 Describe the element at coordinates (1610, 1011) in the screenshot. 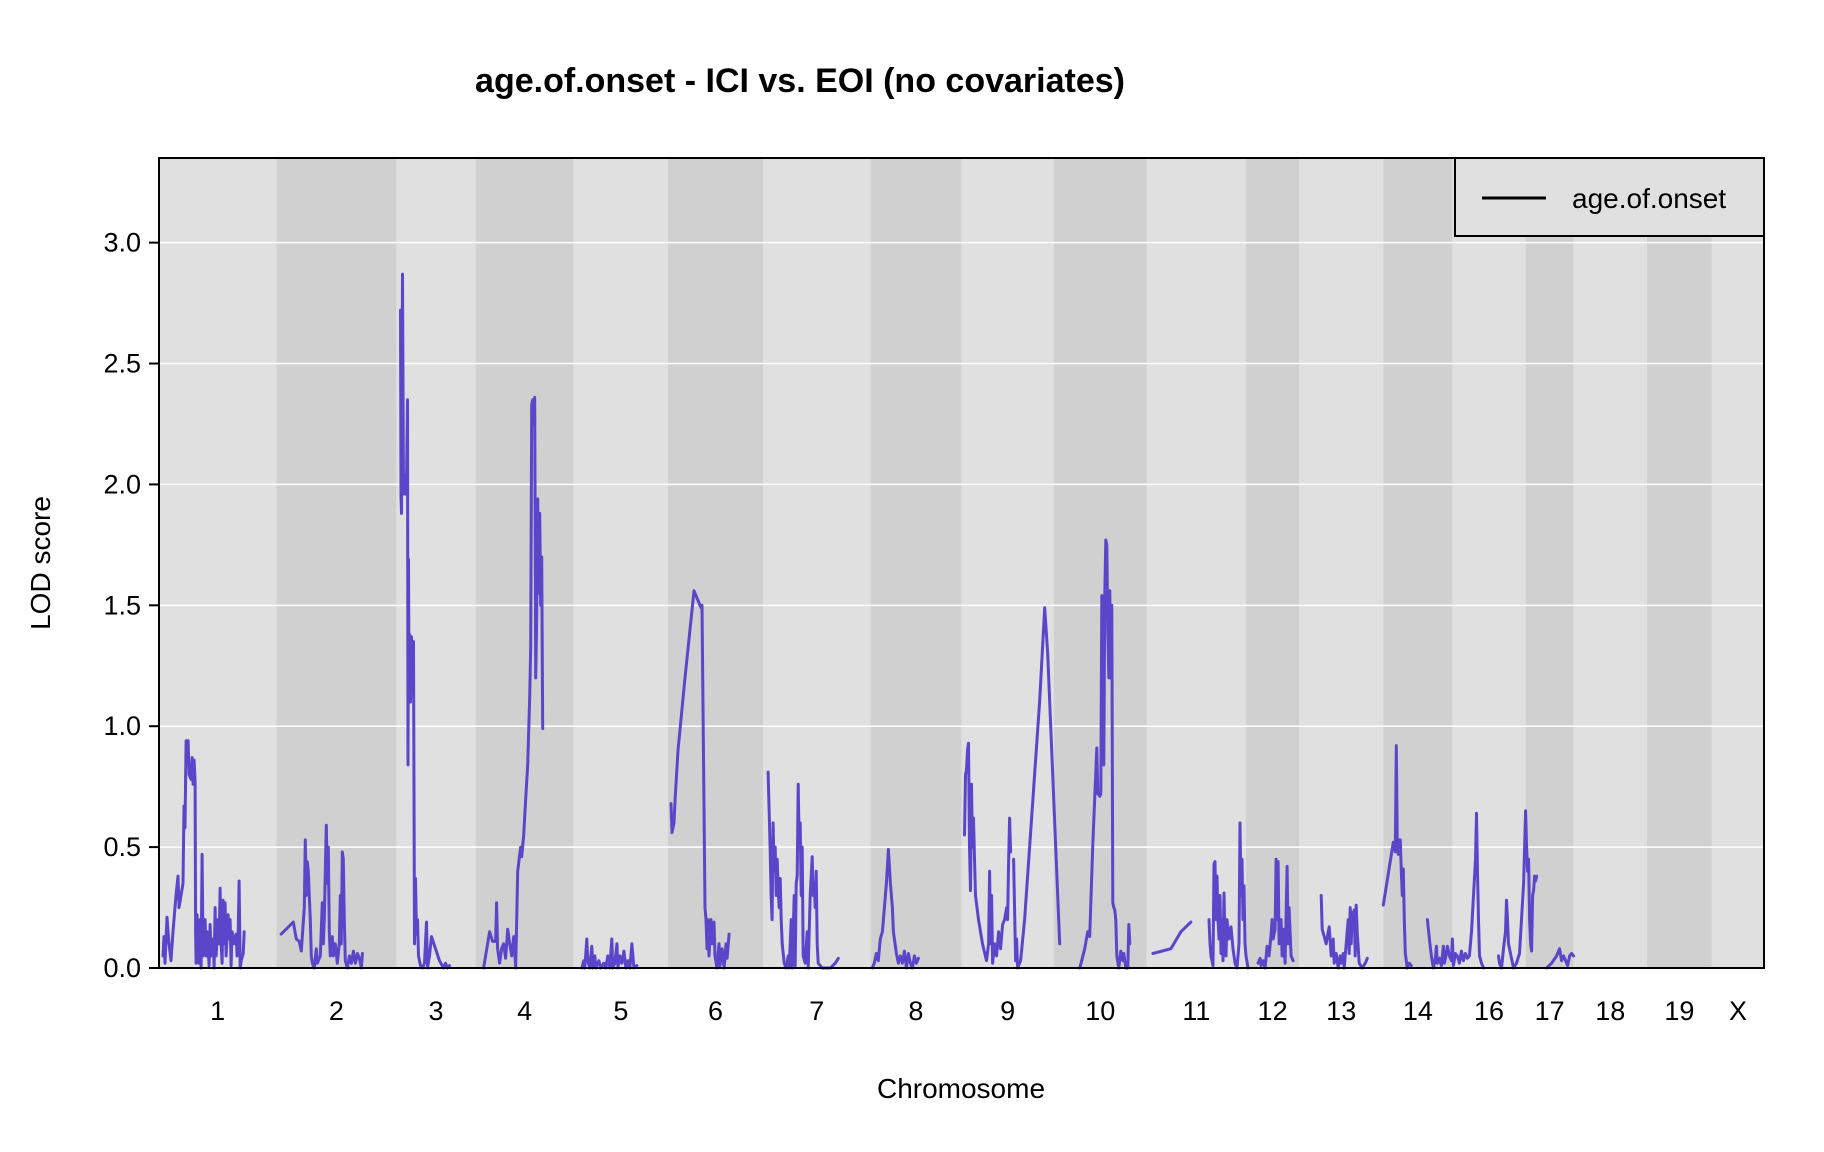

I see `x-tick-label-18: 18` at that location.